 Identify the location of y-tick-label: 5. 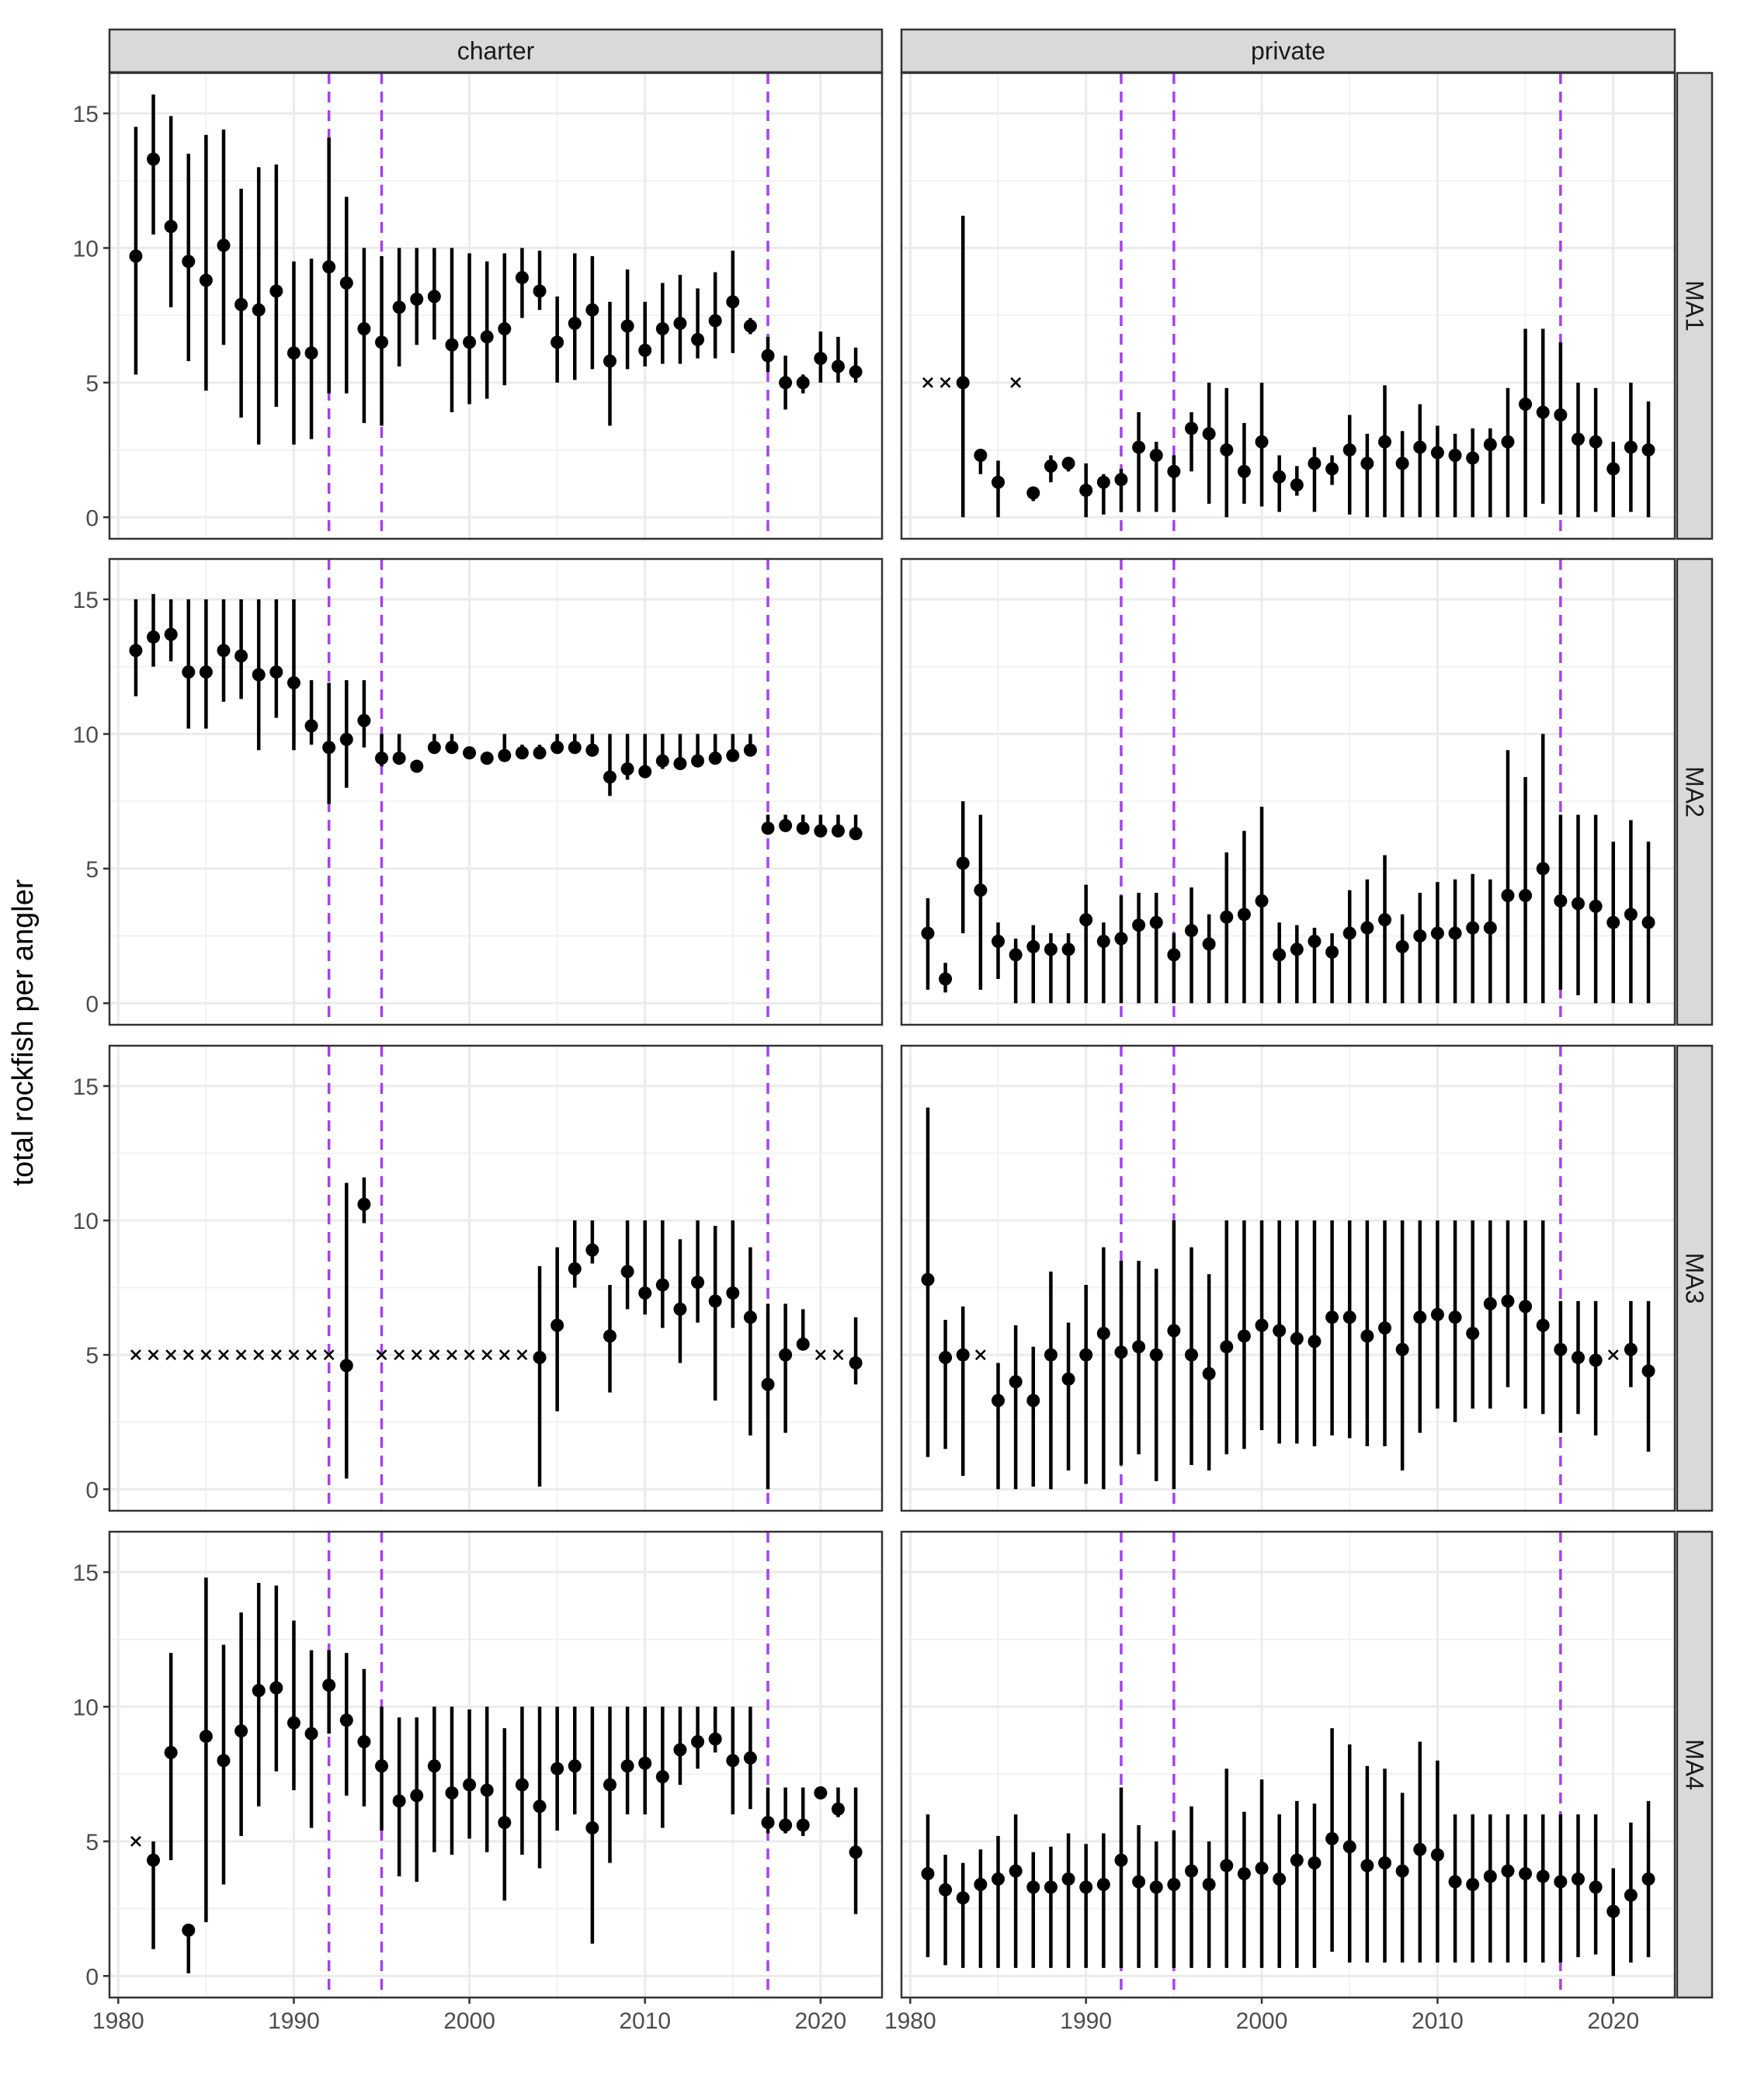
(92, 1356).